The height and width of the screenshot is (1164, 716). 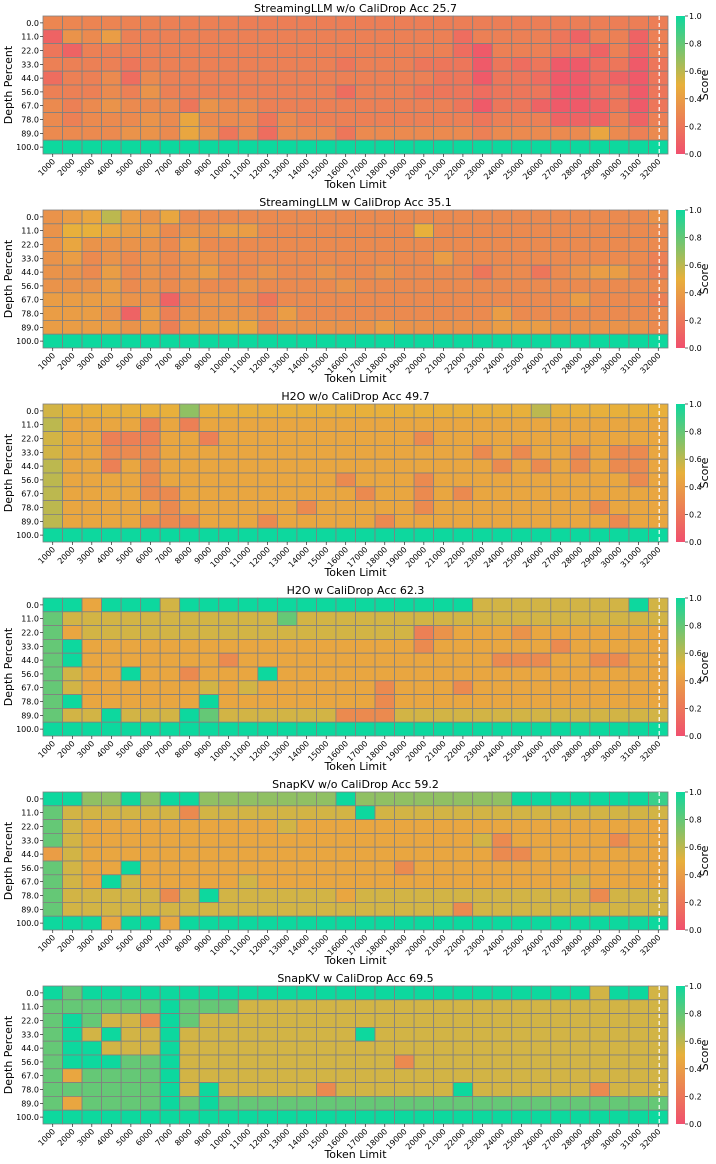 What do you see at coordinates (695, 792) in the screenshot?
I see `colorbar-tick-label: 1.0` at bounding box center [695, 792].